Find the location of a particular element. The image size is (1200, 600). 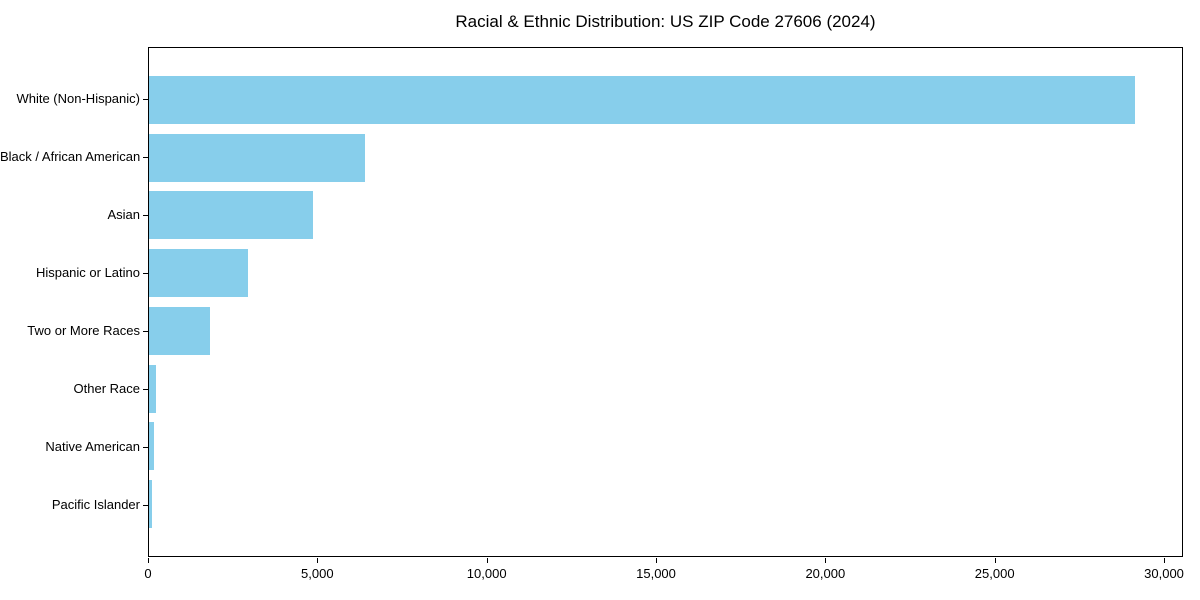

x-tick-label: 20,000 is located at coordinates (825, 573).